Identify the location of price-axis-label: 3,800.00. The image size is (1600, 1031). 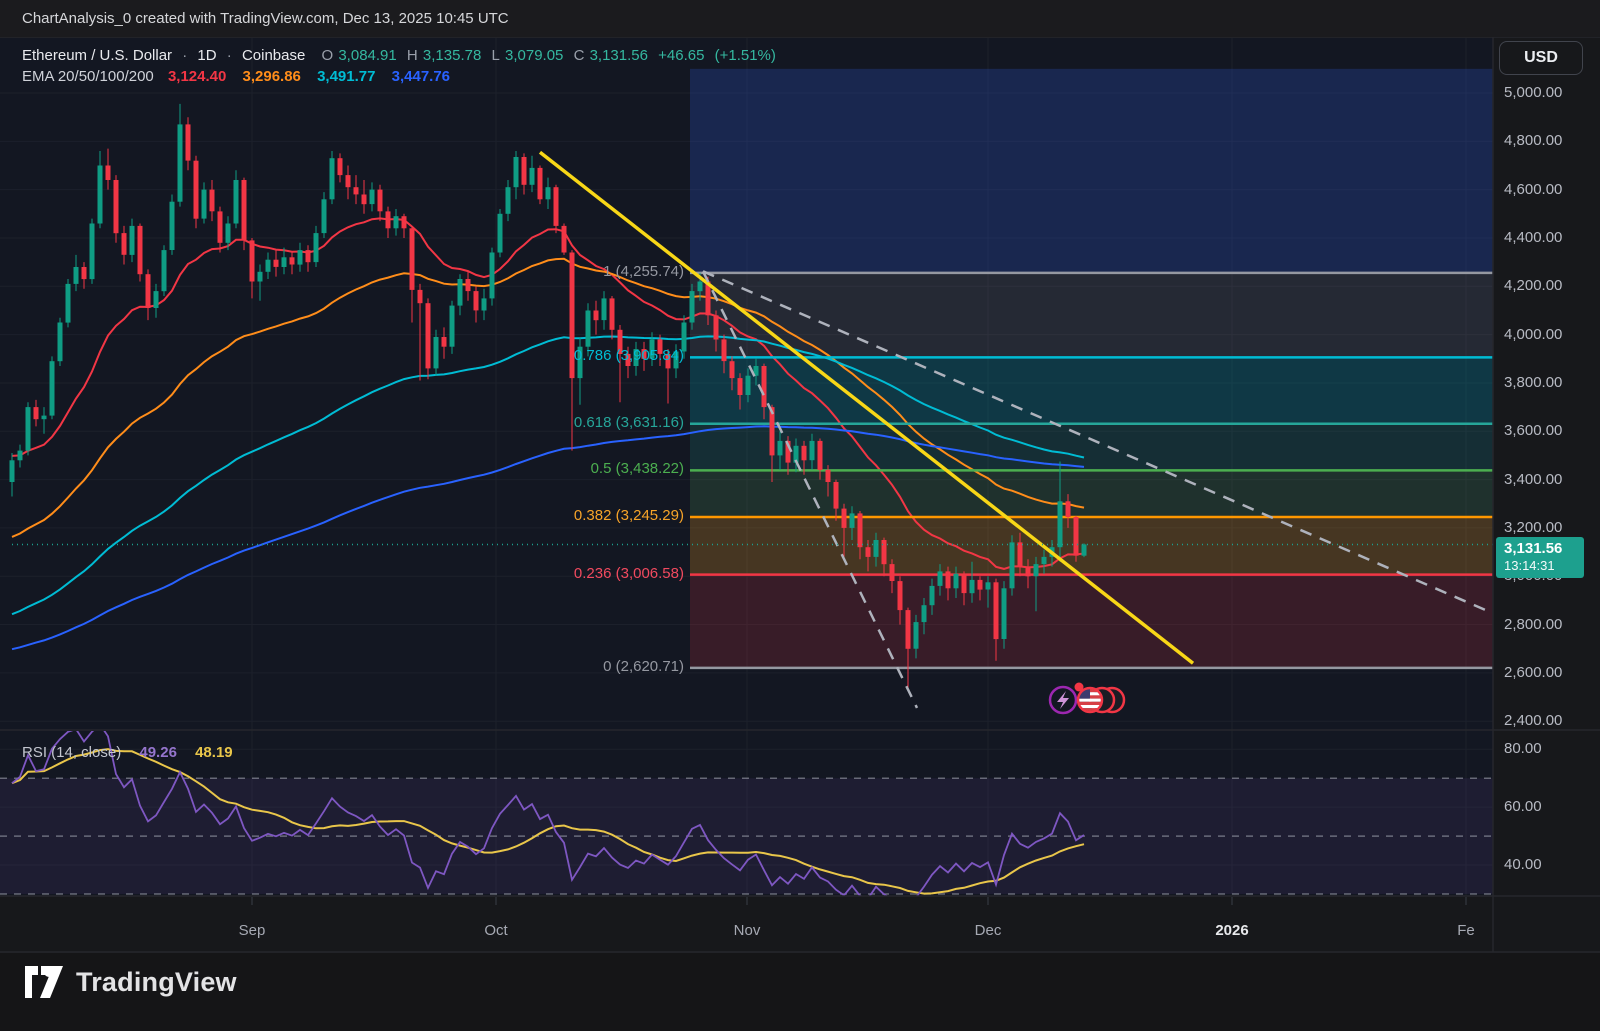
(1533, 382).